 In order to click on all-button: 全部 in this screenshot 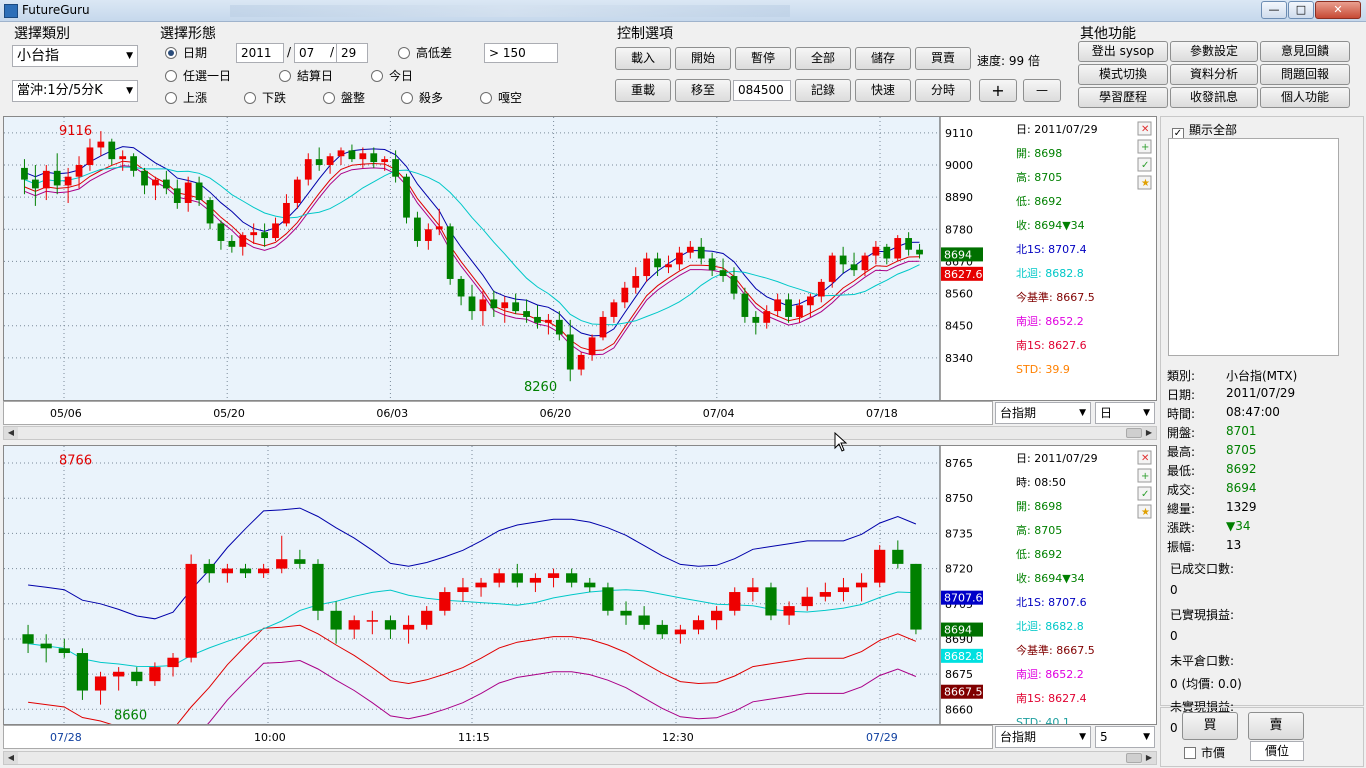, I will do `click(823, 58)`.